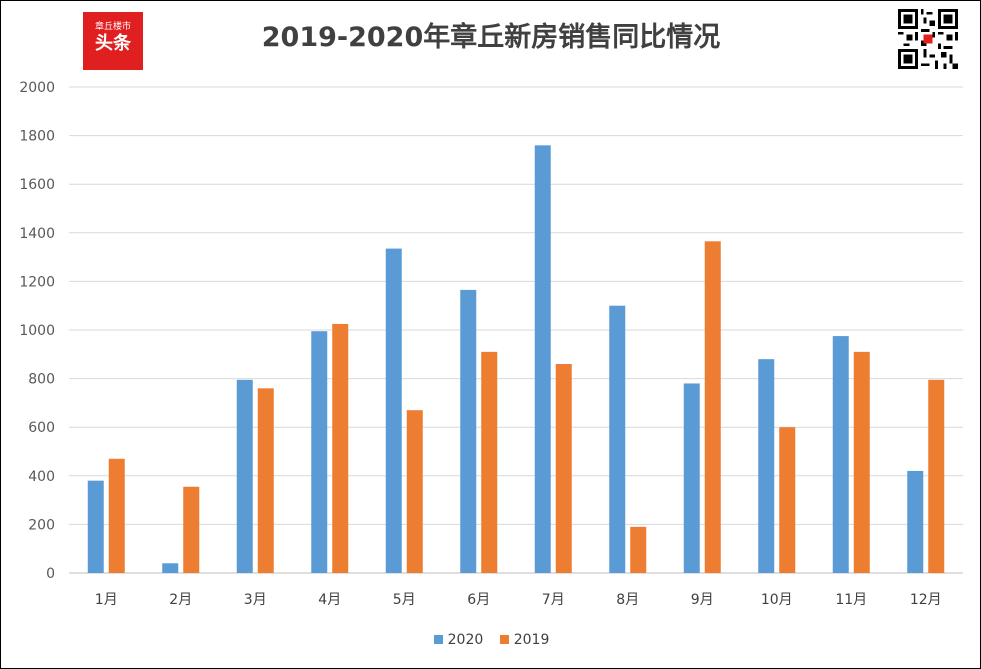 The image size is (981, 669). What do you see at coordinates (41, 477) in the screenshot?
I see `y-tick-label: 400` at bounding box center [41, 477].